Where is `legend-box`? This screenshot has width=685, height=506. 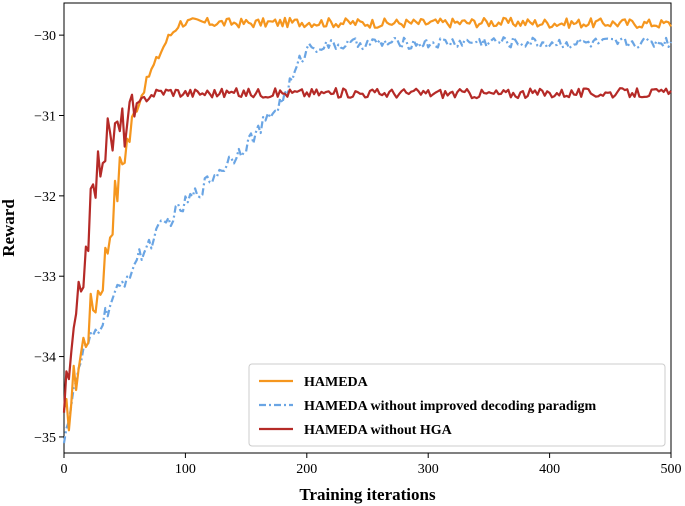 legend-box is located at coordinates (457, 405).